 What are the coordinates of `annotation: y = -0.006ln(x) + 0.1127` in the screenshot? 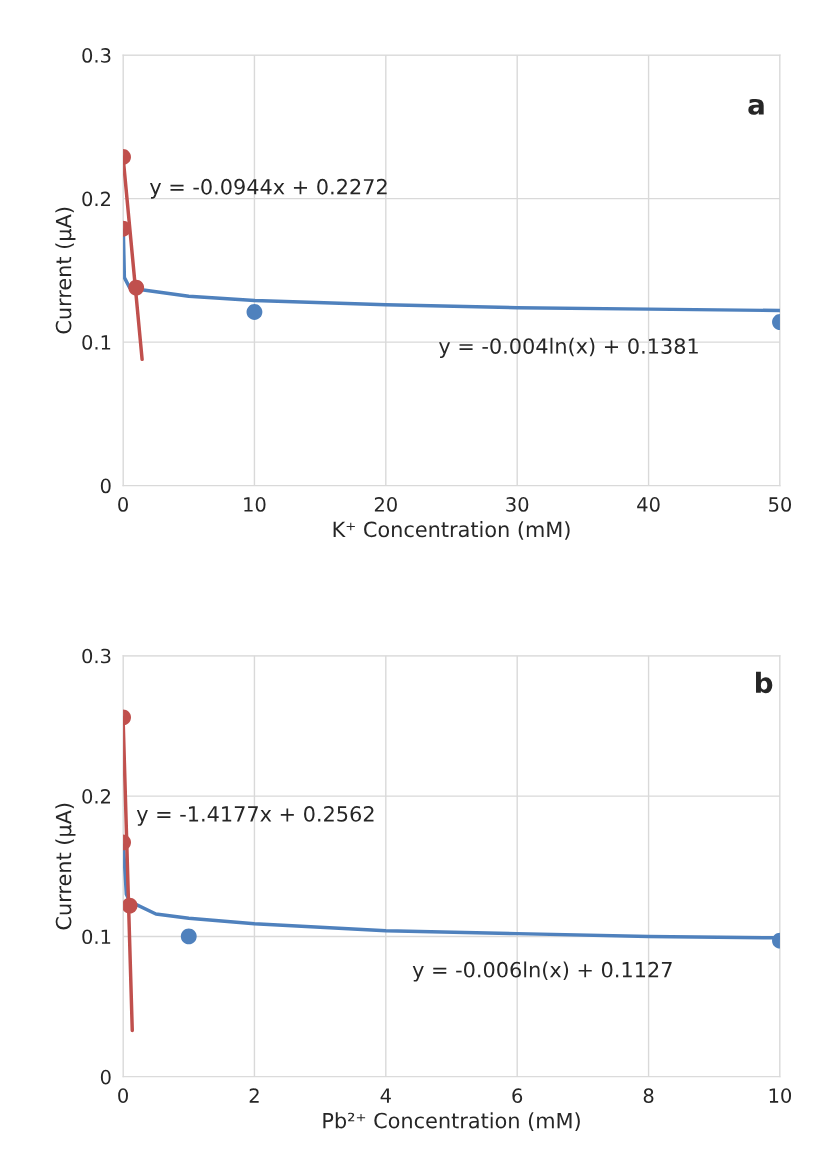 It's located at (542, 971).